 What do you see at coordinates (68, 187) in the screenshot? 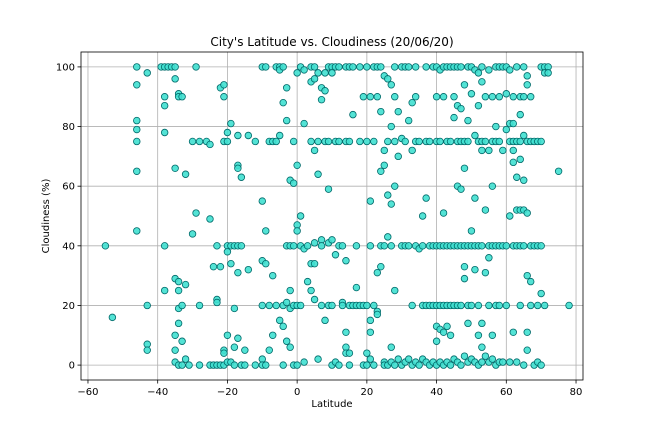
I see `y-tick-label: 60` at bounding box center [68, 187].